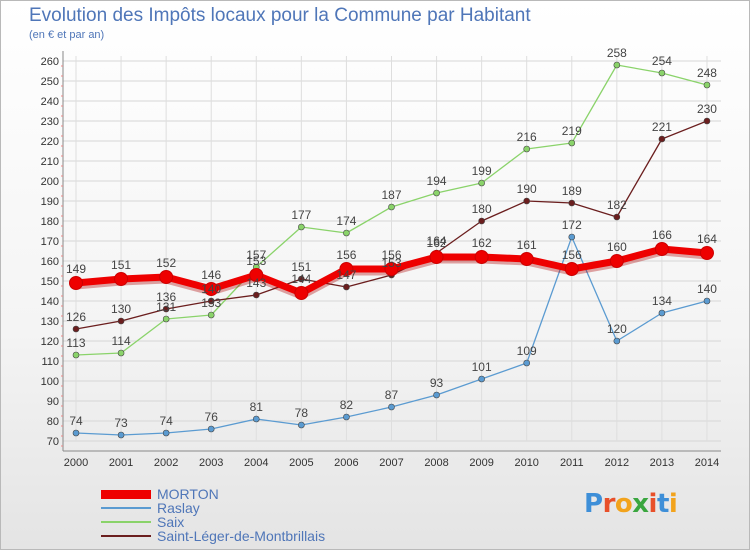  What do you see at coordinates (707, 463) in the screenshot?
I see `x-tick-label: 2014` at bounding box center [707, 463].